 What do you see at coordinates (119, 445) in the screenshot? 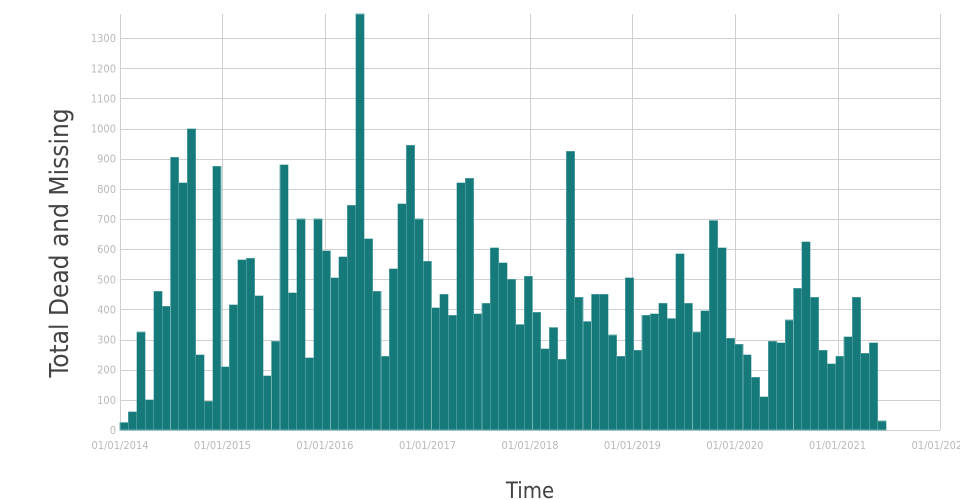
I see `x-tick-label: 01/01/2014` at bounding box center [119, 445].